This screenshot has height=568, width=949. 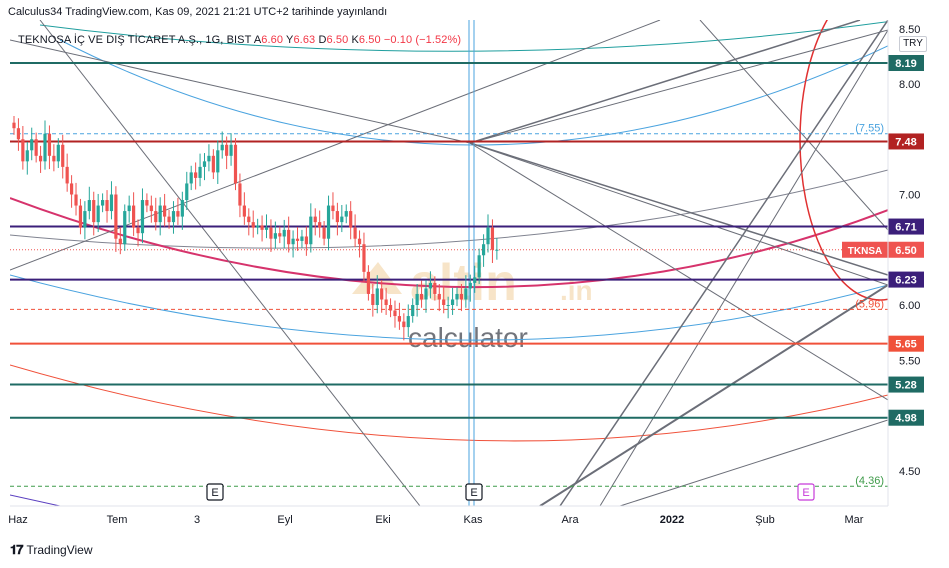 What do you see at coordinates (865, 249) in the screenshot?
I see `ticker-tag-bg` at bounding box center [865, 249].